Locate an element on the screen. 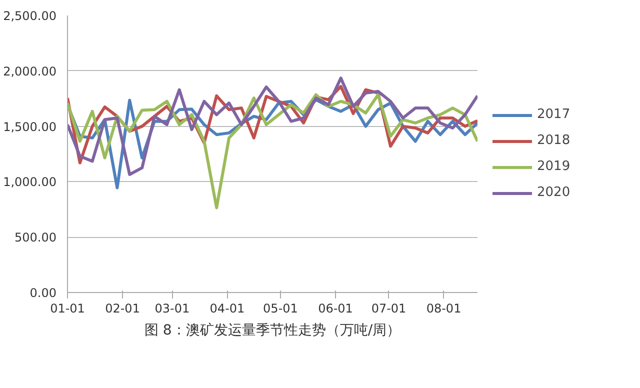 The image size is (640, 388). x-tick-label: 01-01 is located at coordinates (67, 309).